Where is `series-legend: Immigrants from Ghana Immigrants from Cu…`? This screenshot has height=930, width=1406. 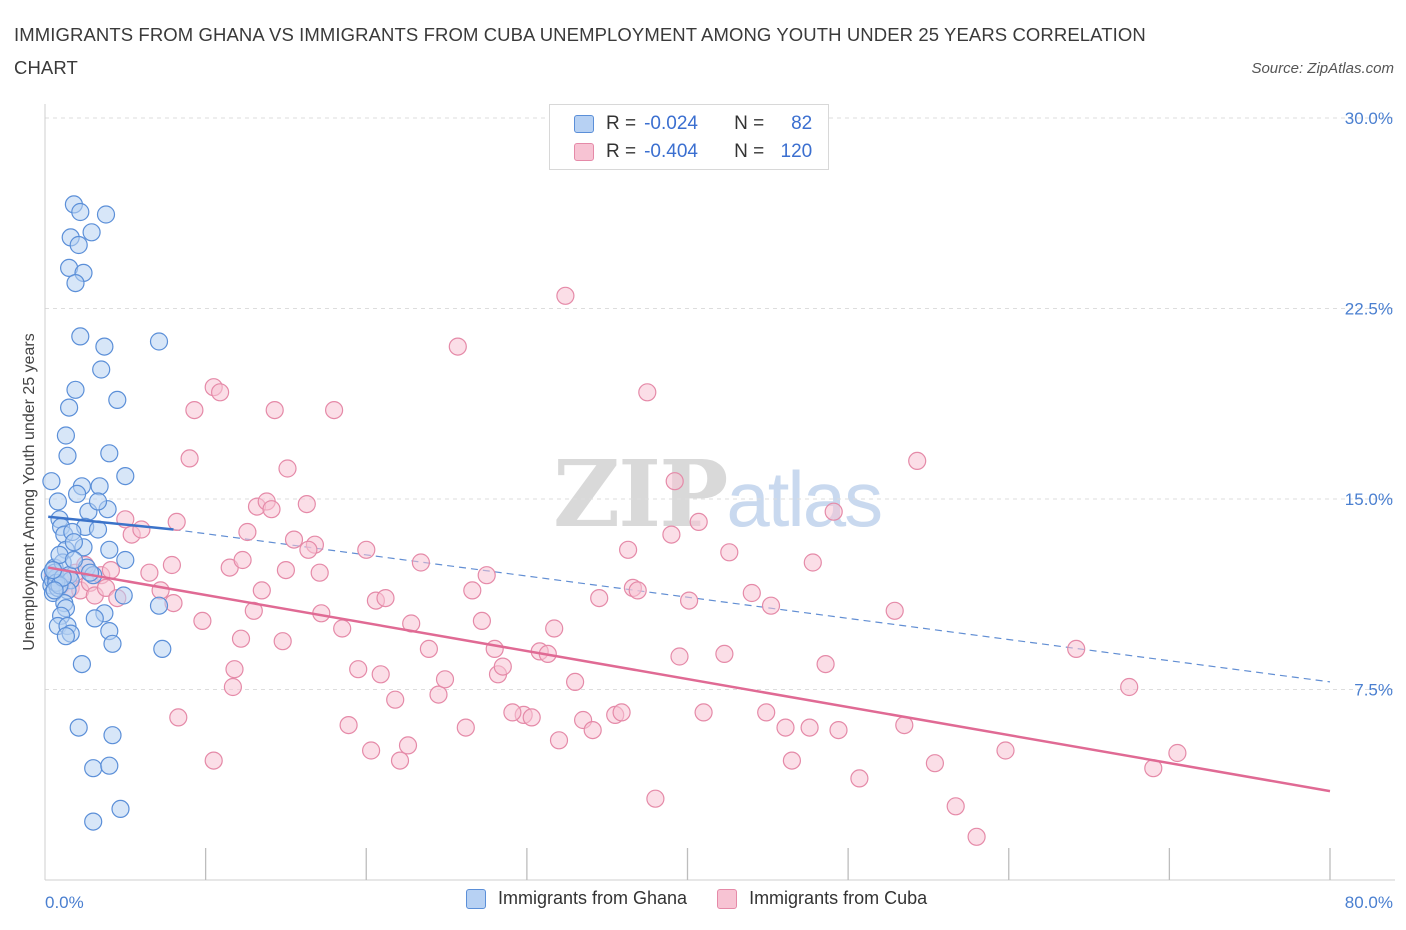
series-legend: Immigrants from Ghana Immigrants from Cu… is located at coordinates (711, 898).